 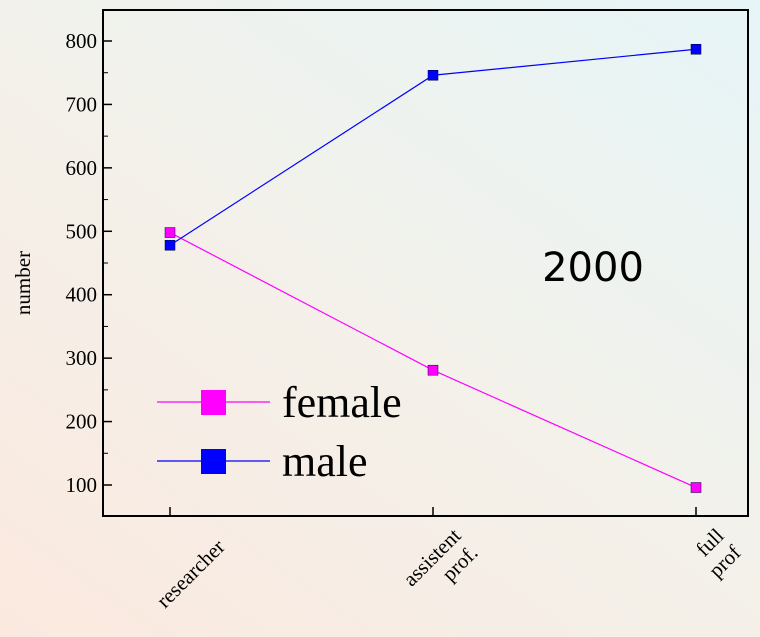 What do you see at coordinates (440, 565) in the screenshot?
I see `x-tick-label: assistentprof.` at bounding box center [440, 565].